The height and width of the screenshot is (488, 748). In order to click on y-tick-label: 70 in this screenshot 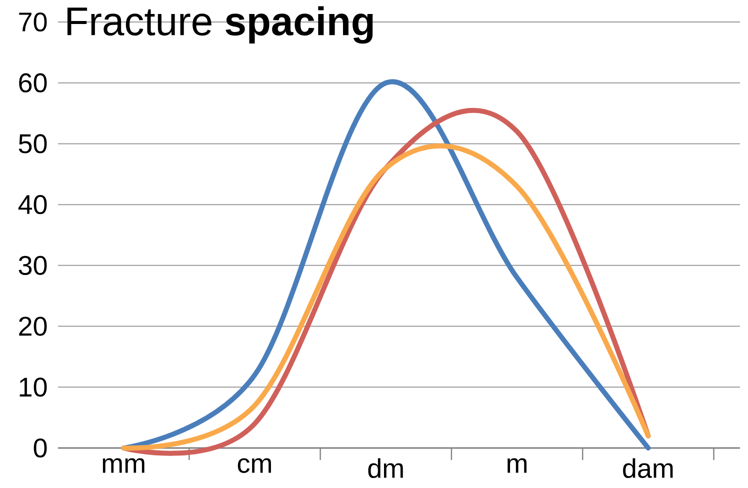, I will do `click(33, 22)`.